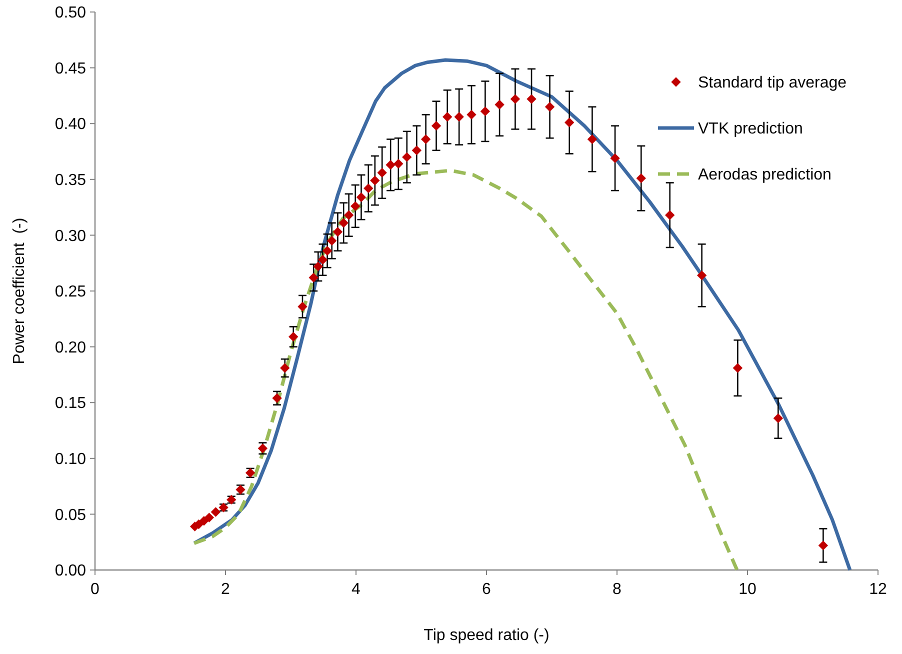  What do you see at coordinates (356, 589) in the screenshot?
I see `x-tick-label: 4` at bounding box center [356, 589].